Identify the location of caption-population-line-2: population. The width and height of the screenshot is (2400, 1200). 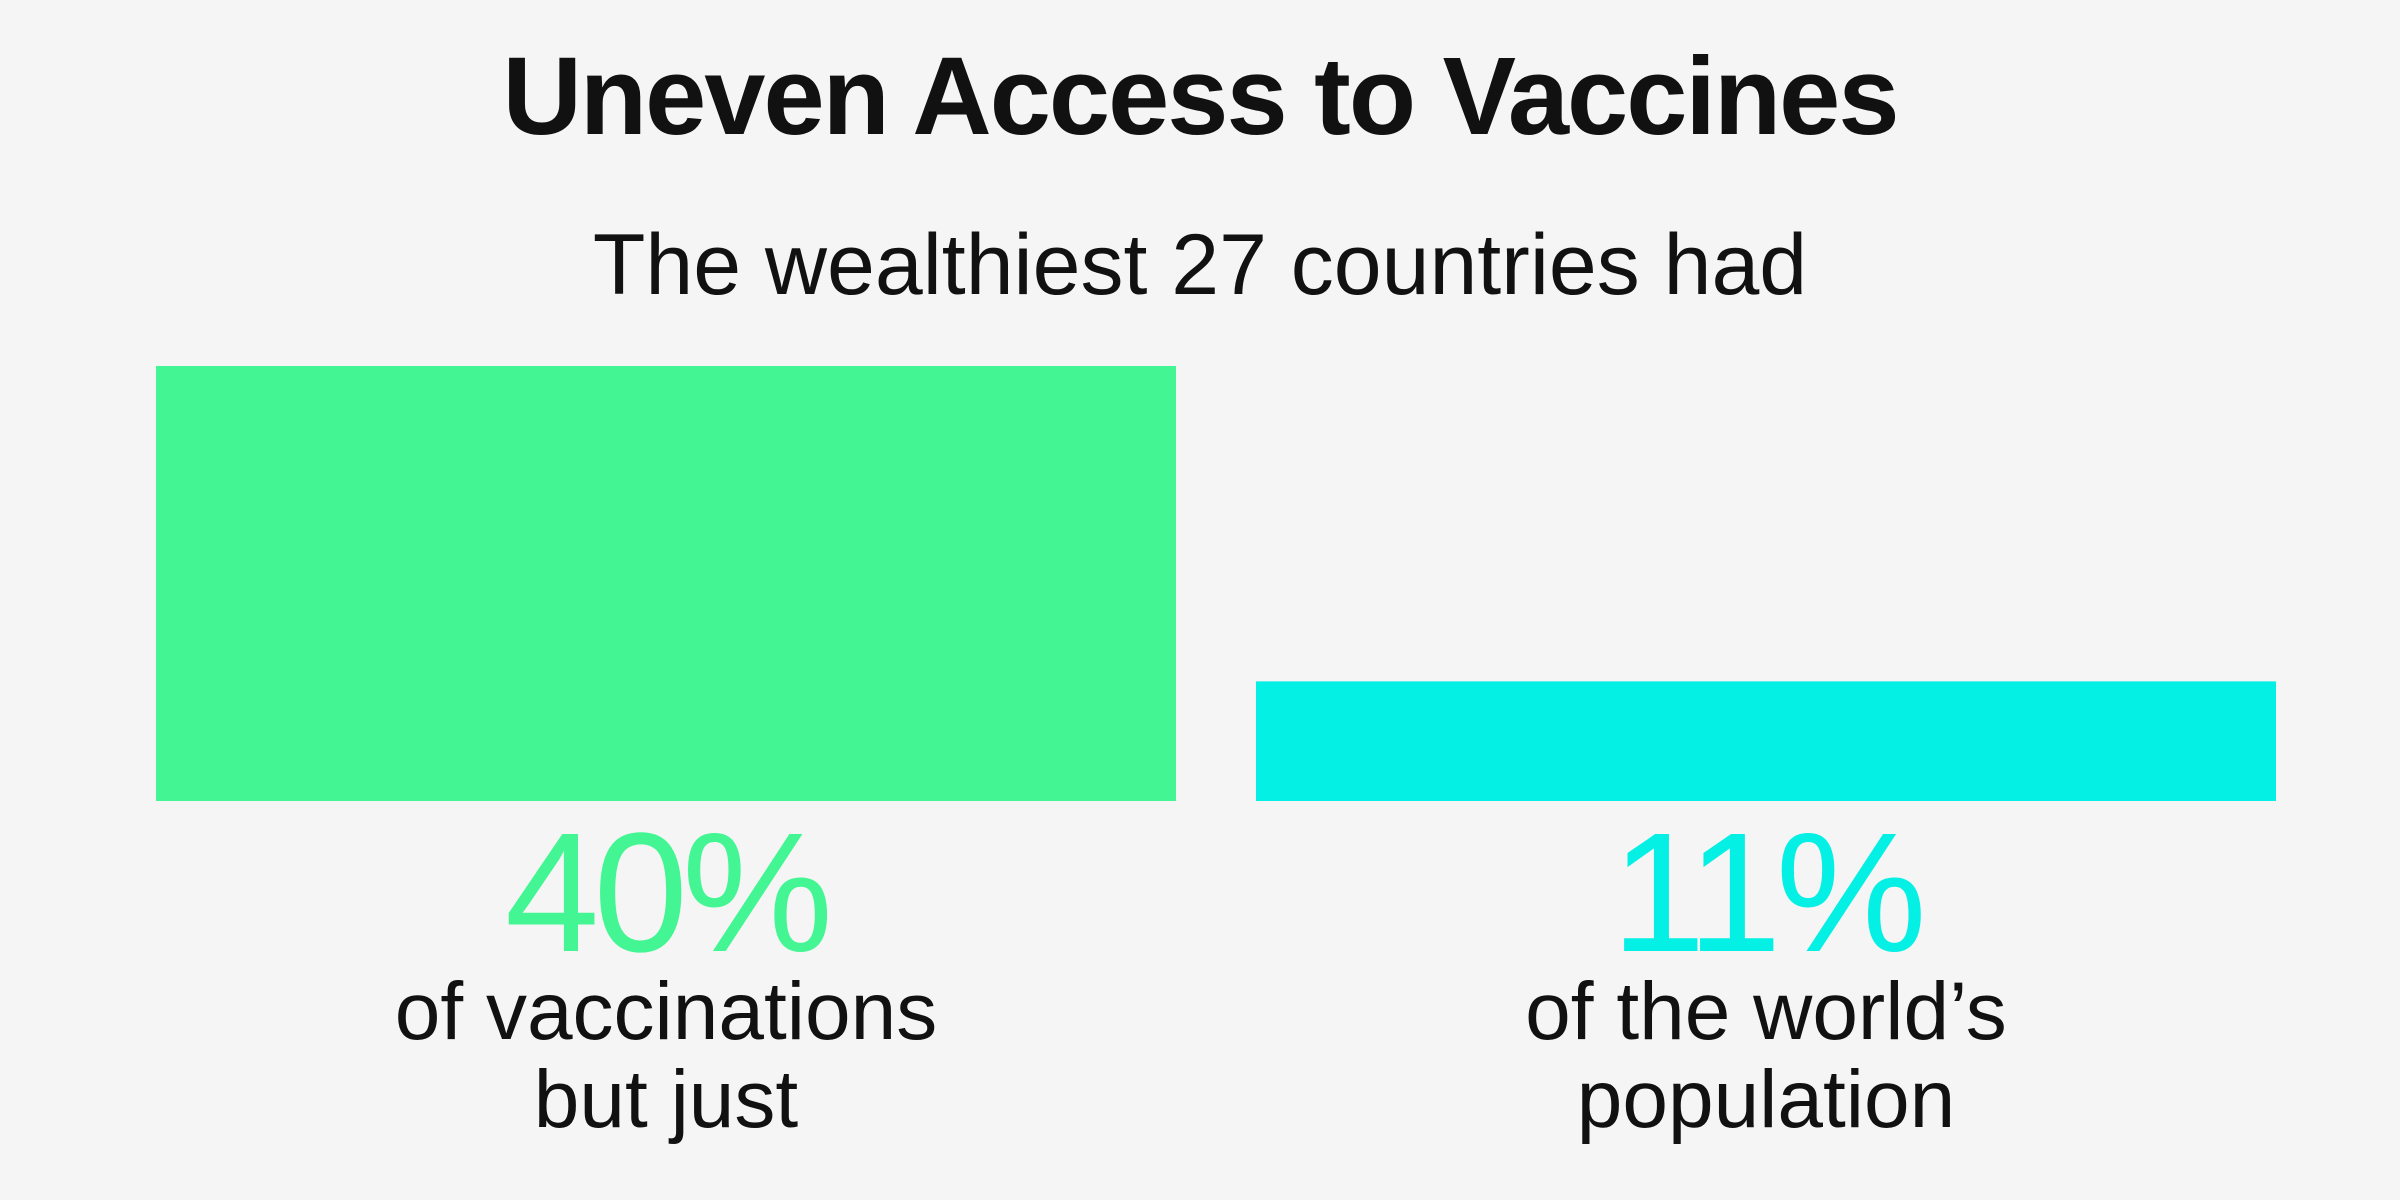
(1766, 1099).